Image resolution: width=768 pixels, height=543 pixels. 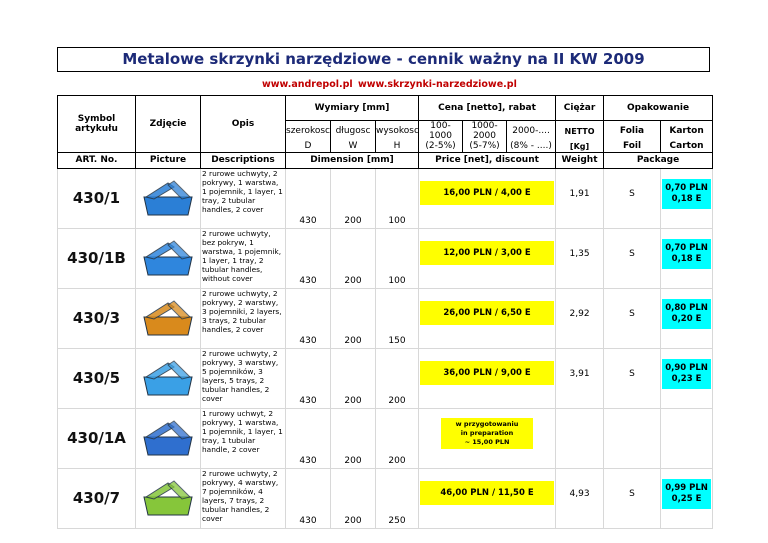 What do you see at coordinates (352, 160) in the screenshot?
I see `header-cell: Dimension [mm]` at bounding box center [352, 160].